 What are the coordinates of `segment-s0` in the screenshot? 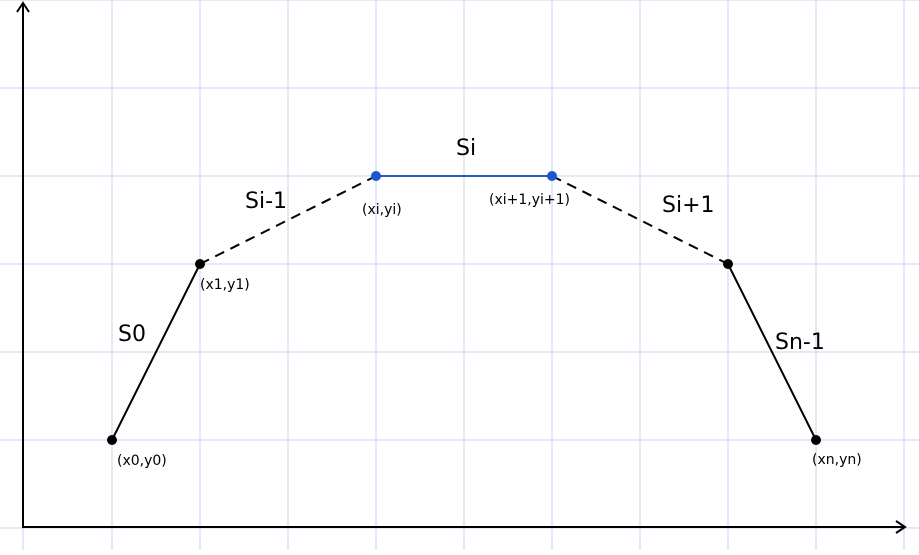 It's located at (156, 352).